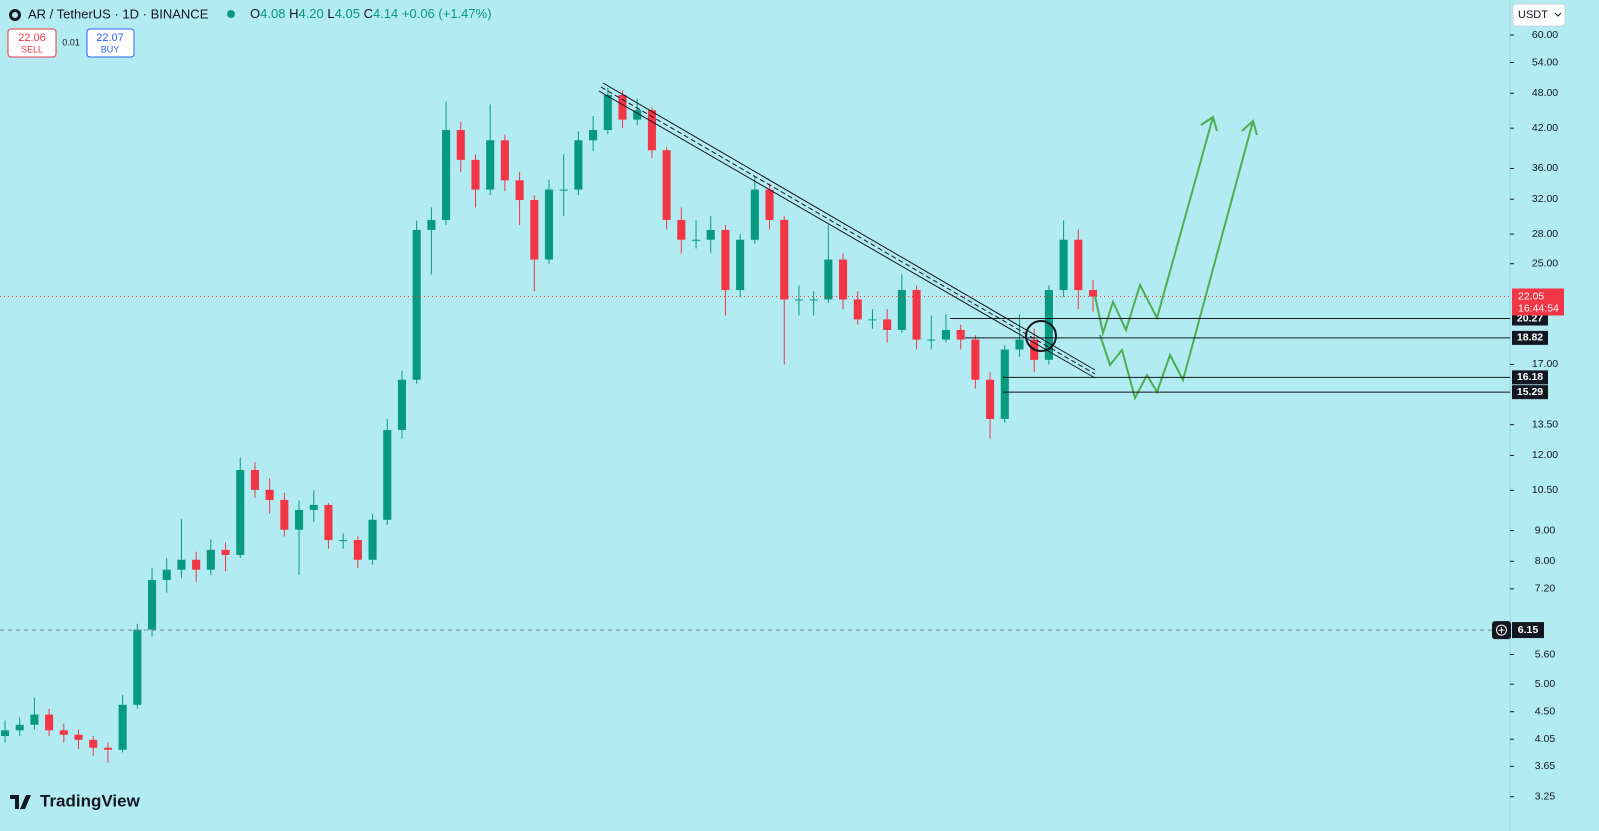  Describe the element at coordinates (464, 13) in the screenshot. I see `change-pct: (+1.47%)` at that location.